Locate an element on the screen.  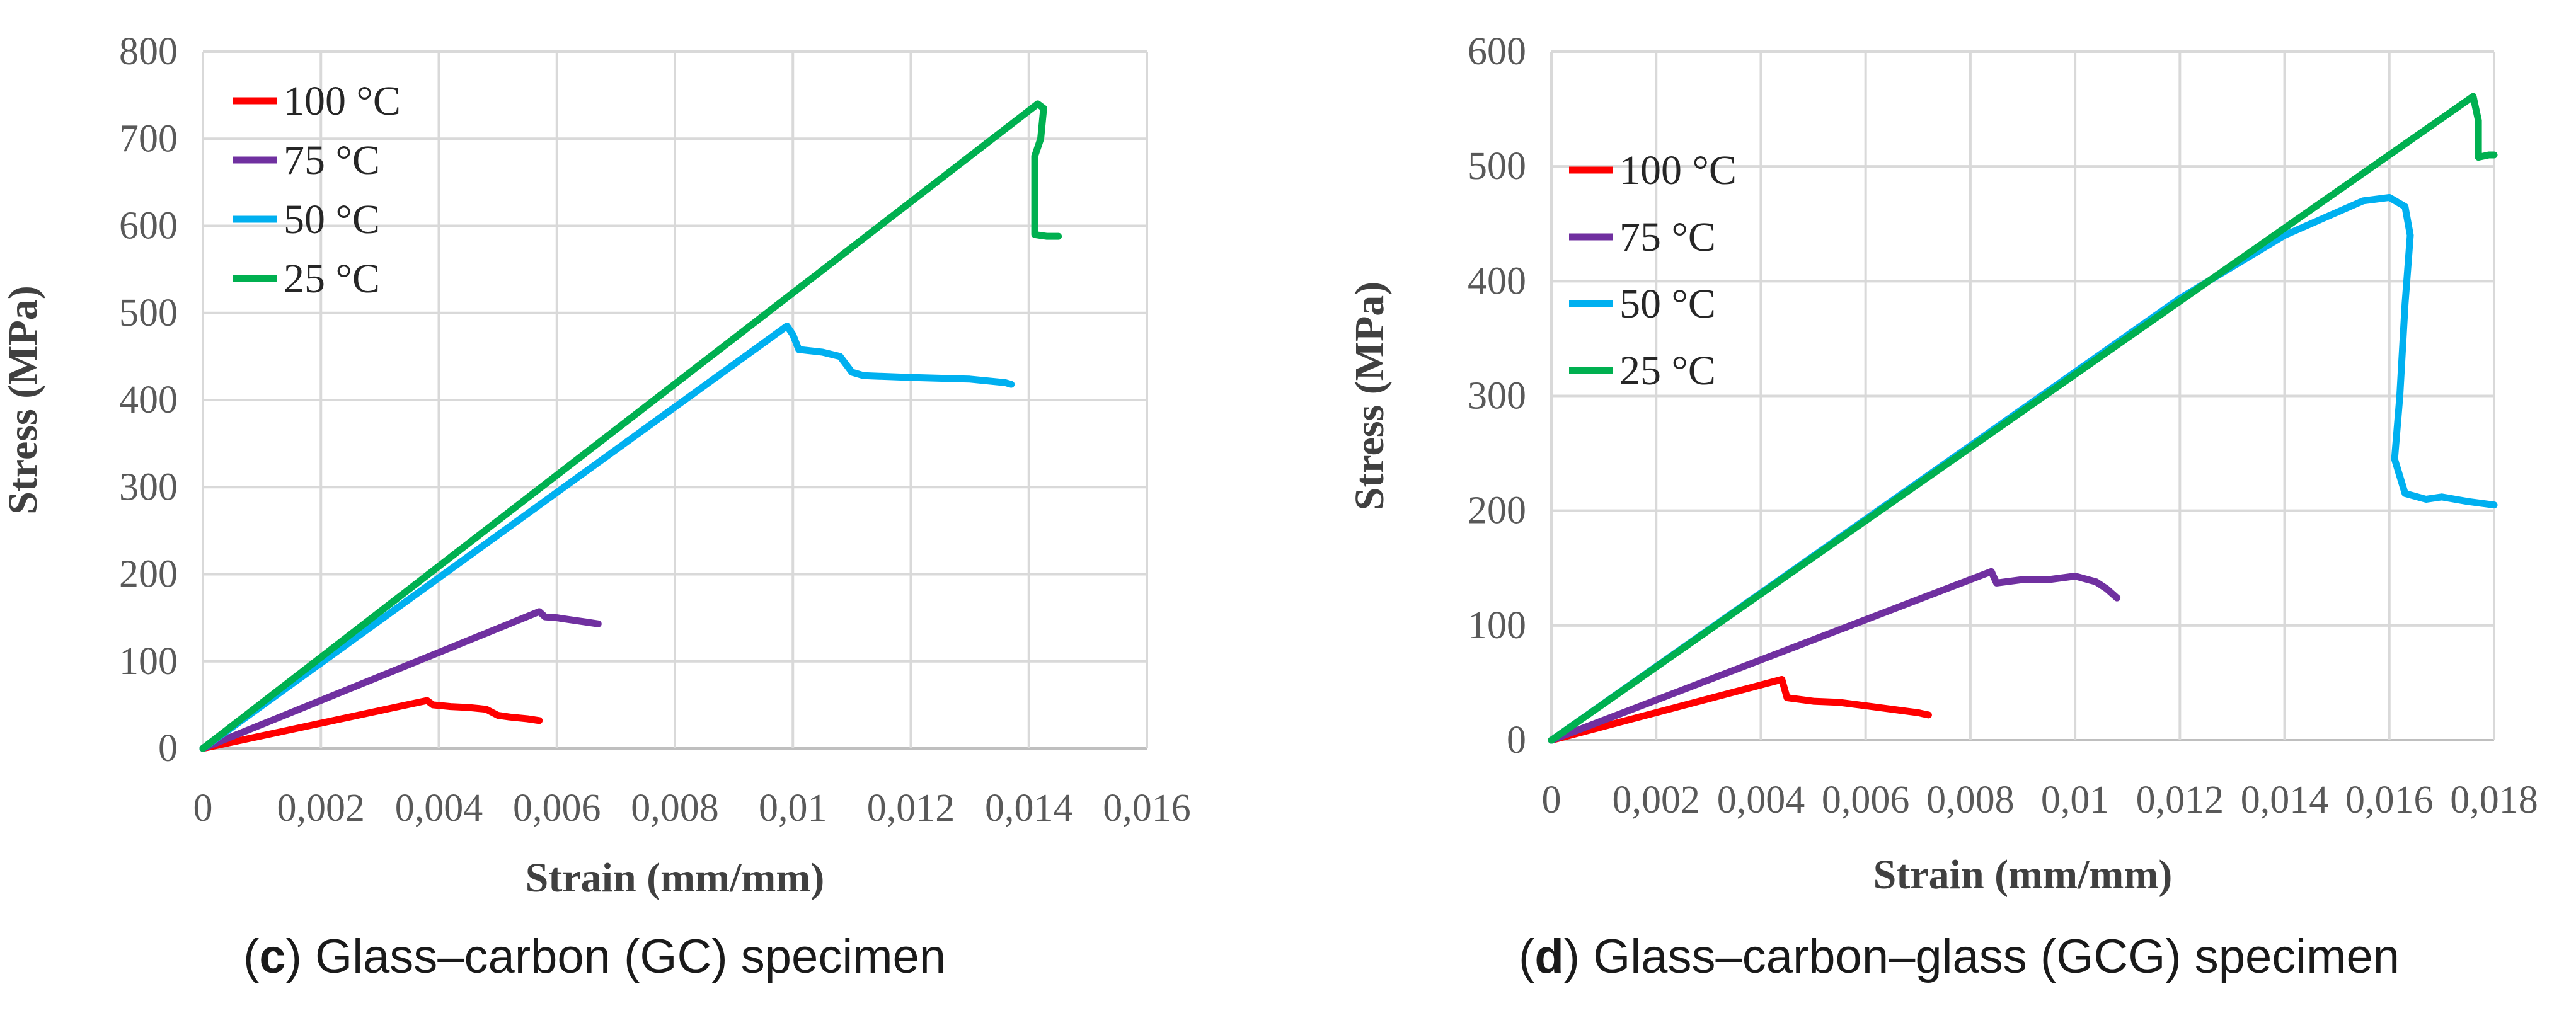
caption-c-letter: c is located at coordinates (272, 956).